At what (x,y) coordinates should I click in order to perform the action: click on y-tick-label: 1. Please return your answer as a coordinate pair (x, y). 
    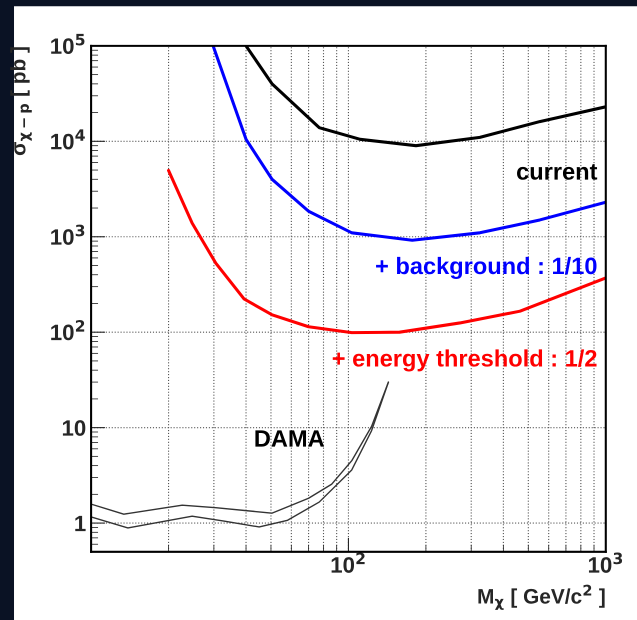
    Looking at the image, I should click on (80, 524).